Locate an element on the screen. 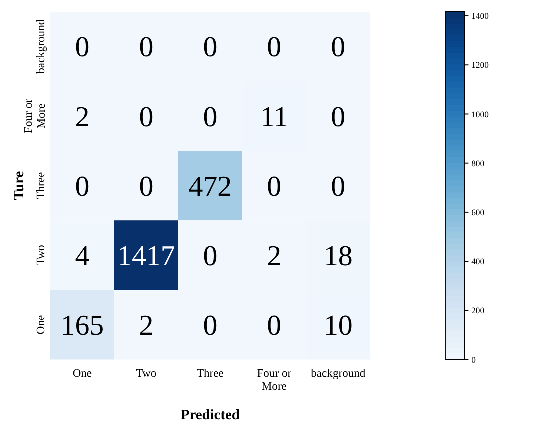 This screenshot has height=441, width=550. x-tick-label: Three is located at coordinates (210, 373).